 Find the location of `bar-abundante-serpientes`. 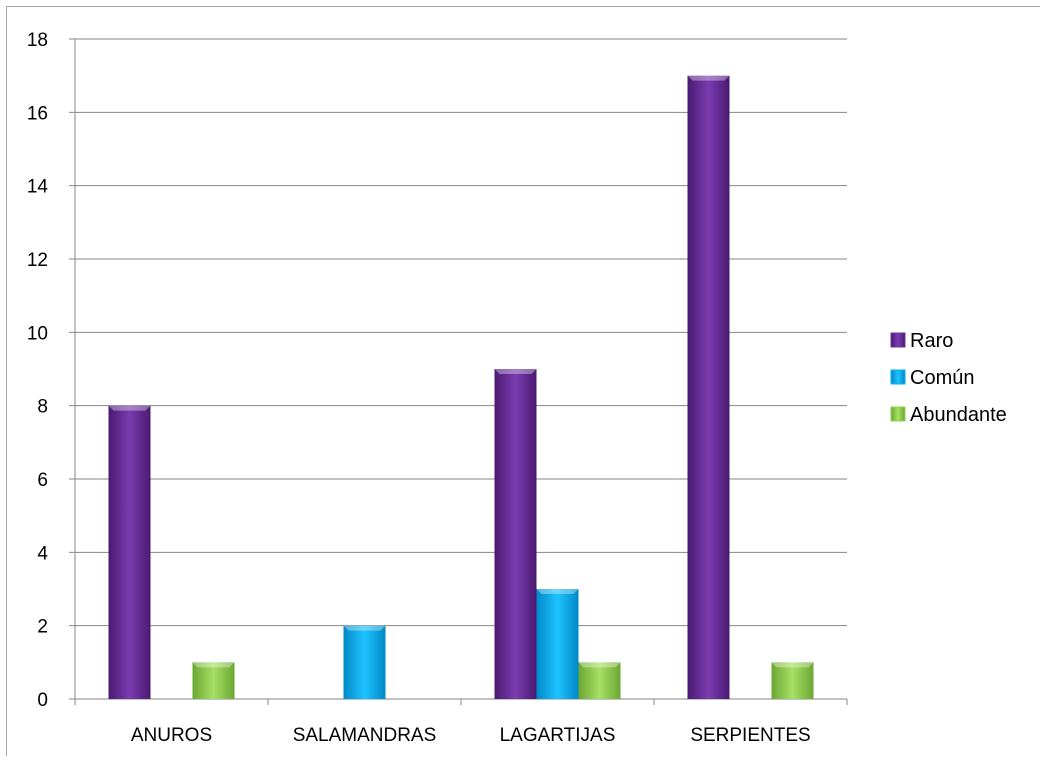

bar-abundante-serpientes is located at coordinates (792, 680).